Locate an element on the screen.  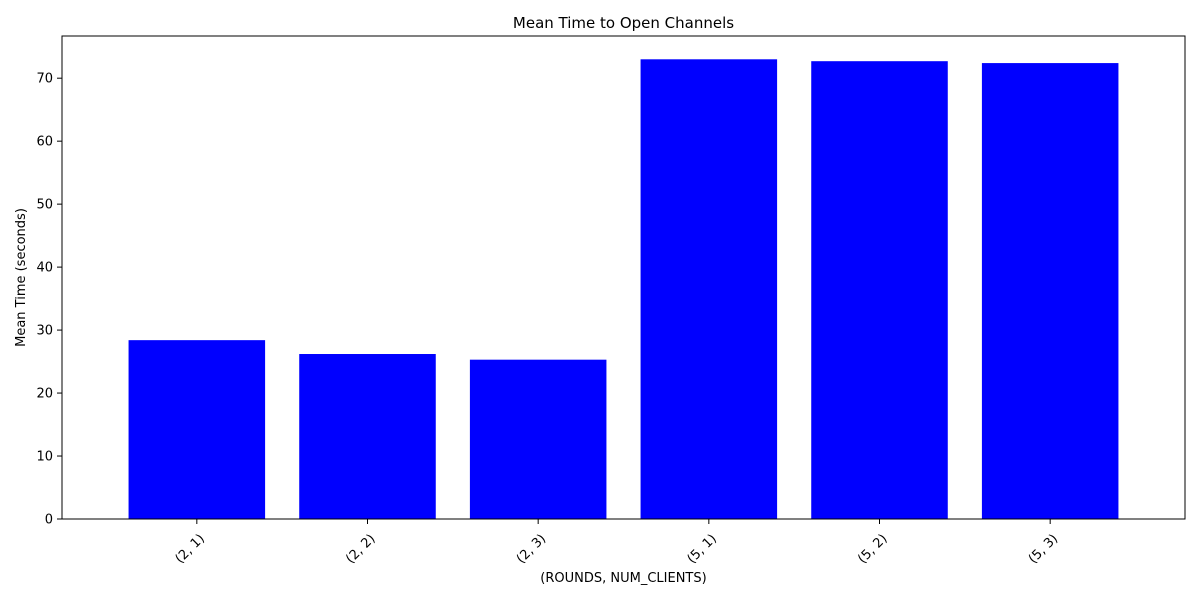
y-axis: 0 10 20 30 40 50 60 70 is located at coordinates (49, 300).